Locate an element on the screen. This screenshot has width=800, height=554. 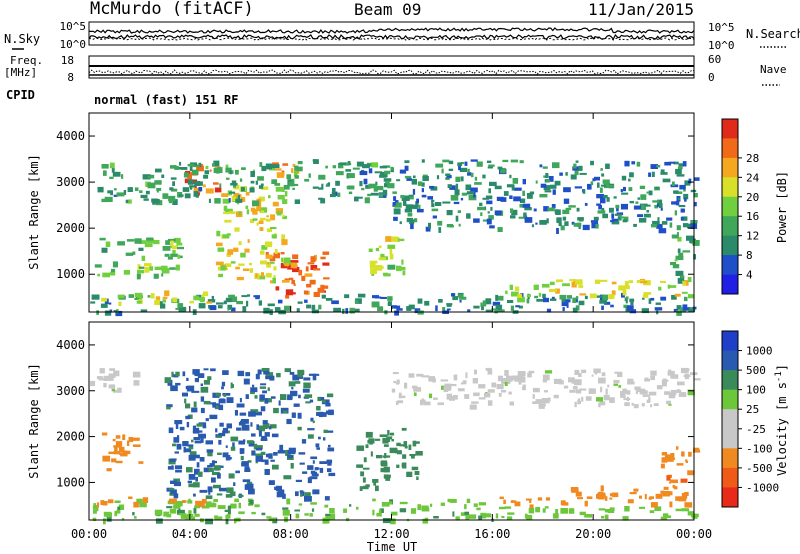
colorbar-block is located at coordinates (730, 380).